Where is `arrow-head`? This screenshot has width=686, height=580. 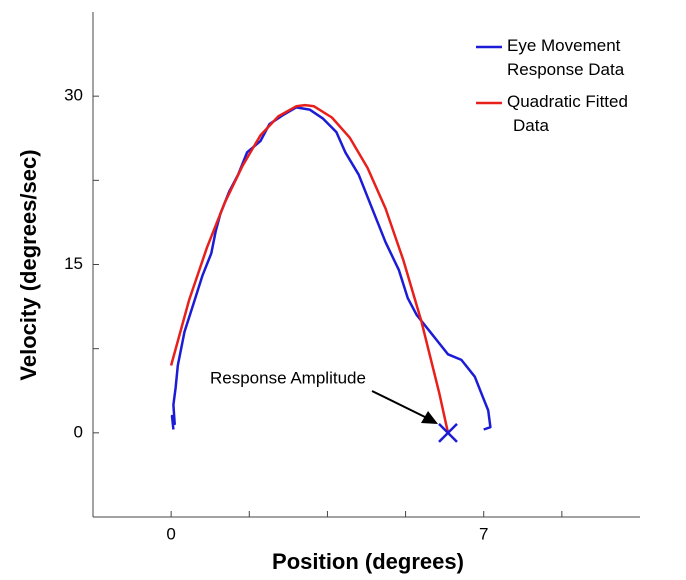 arrow-head is located at coordinates (429, 417).